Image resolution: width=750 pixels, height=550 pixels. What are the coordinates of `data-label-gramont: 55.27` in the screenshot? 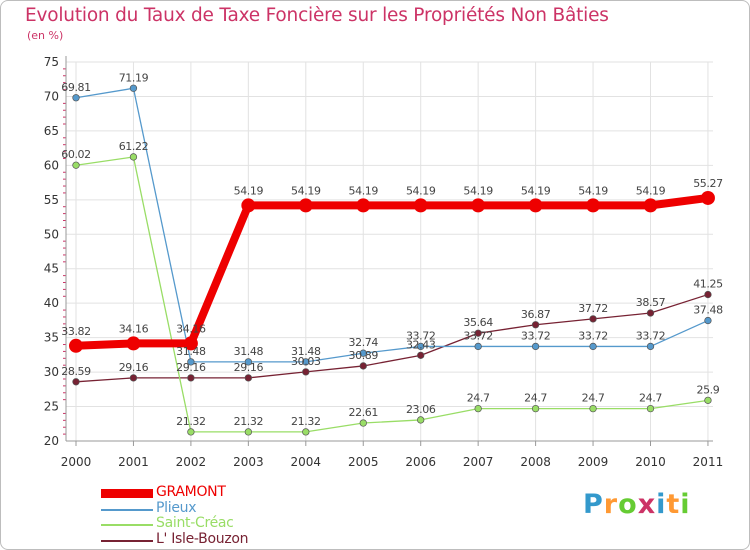 It's located at (708, 183).